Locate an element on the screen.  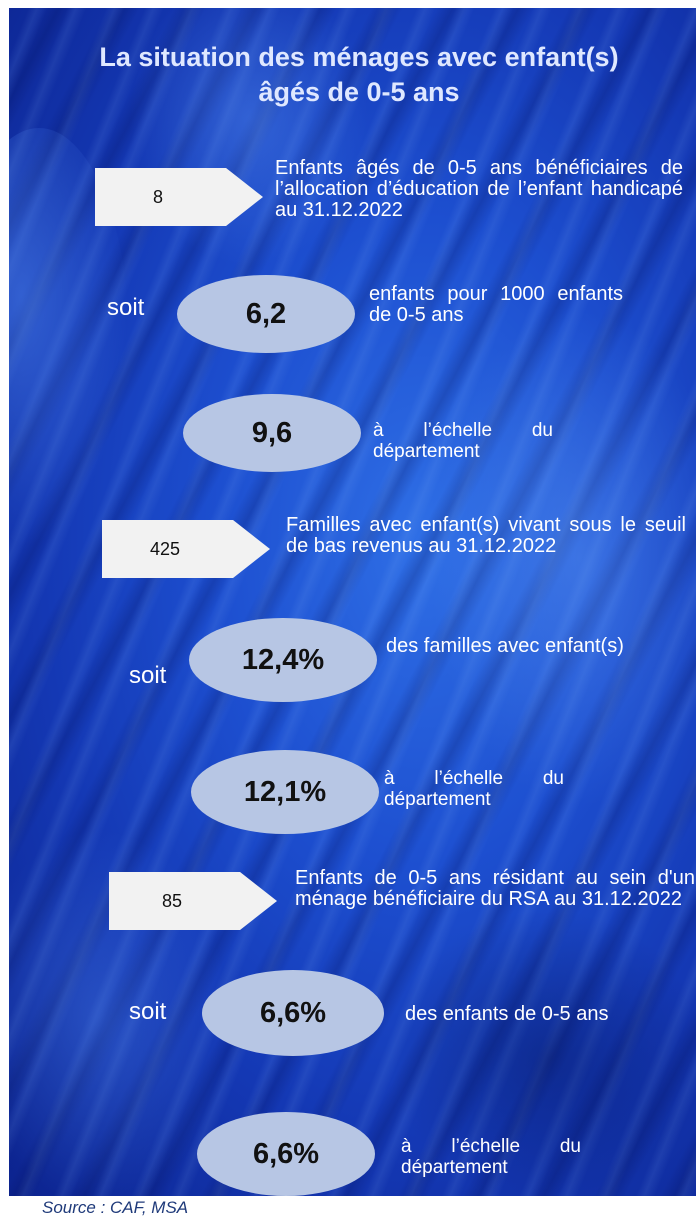
count-value: 425 is located at coordinates (165, 549).